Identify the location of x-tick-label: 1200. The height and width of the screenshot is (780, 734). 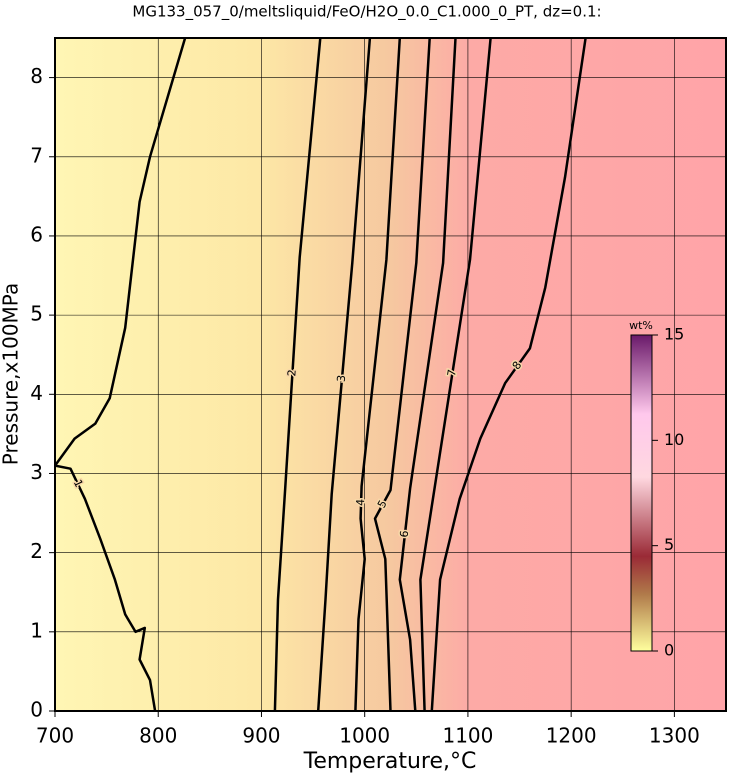
(571, 736).